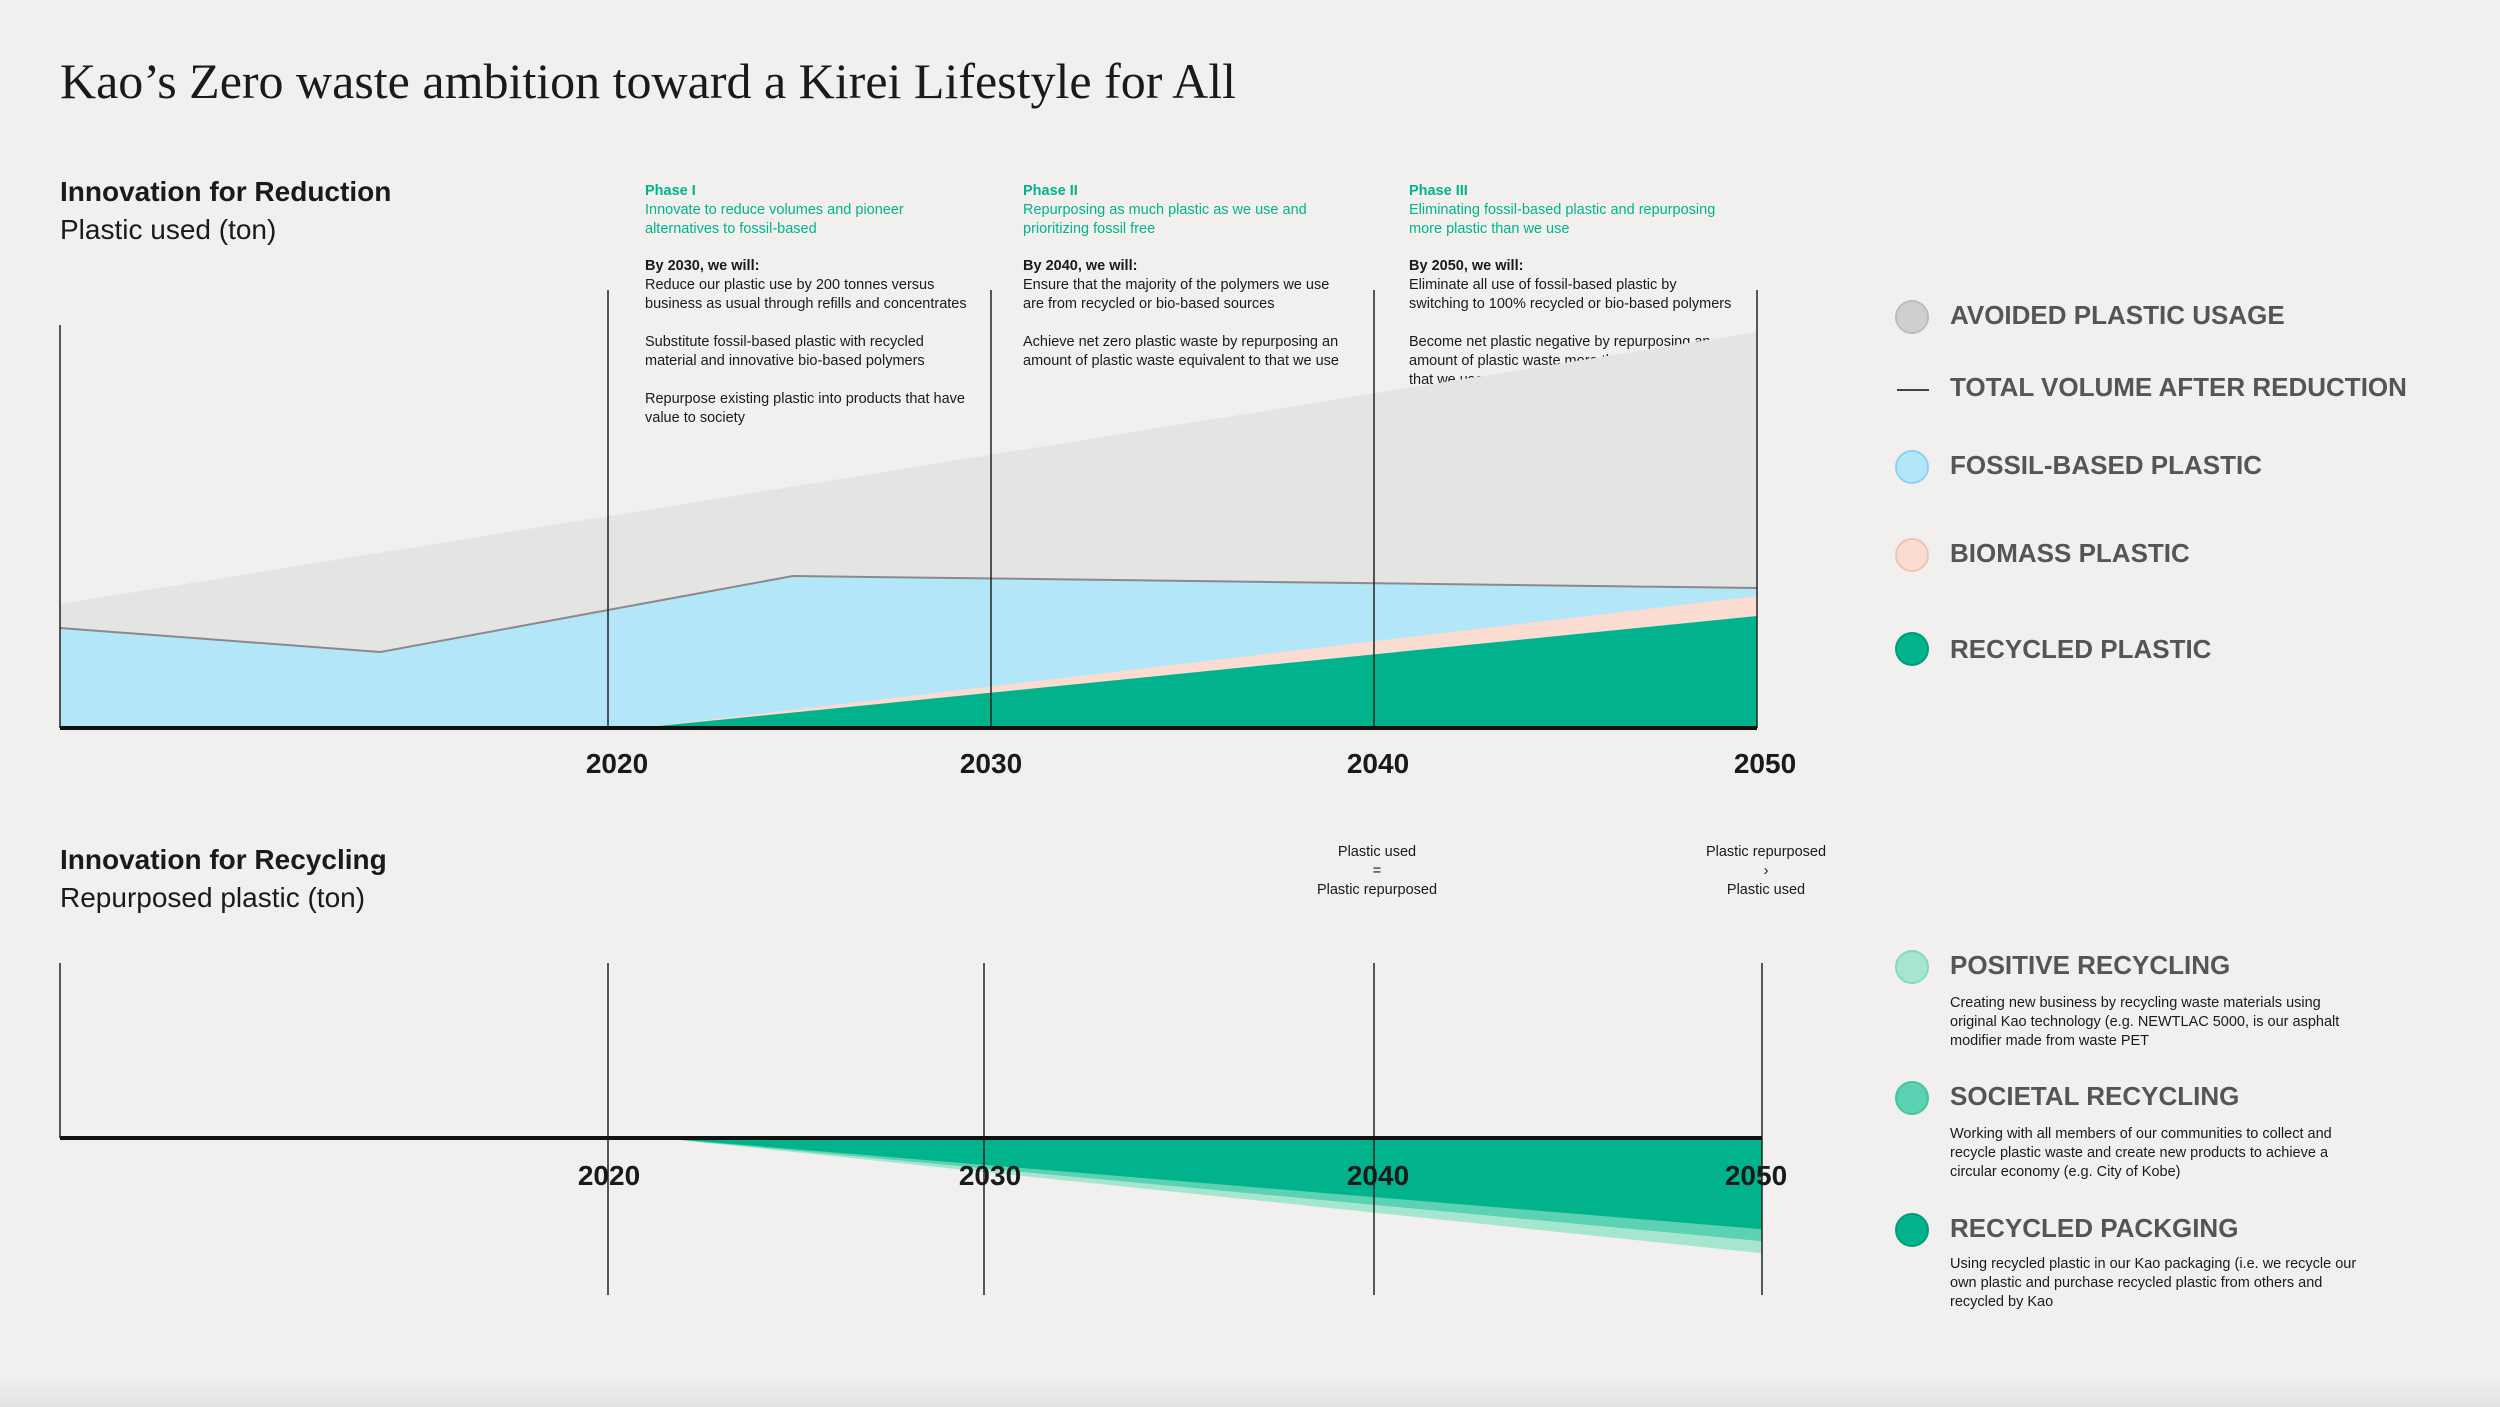  I want to click on fossil-plastic-area, so click(908, 652).